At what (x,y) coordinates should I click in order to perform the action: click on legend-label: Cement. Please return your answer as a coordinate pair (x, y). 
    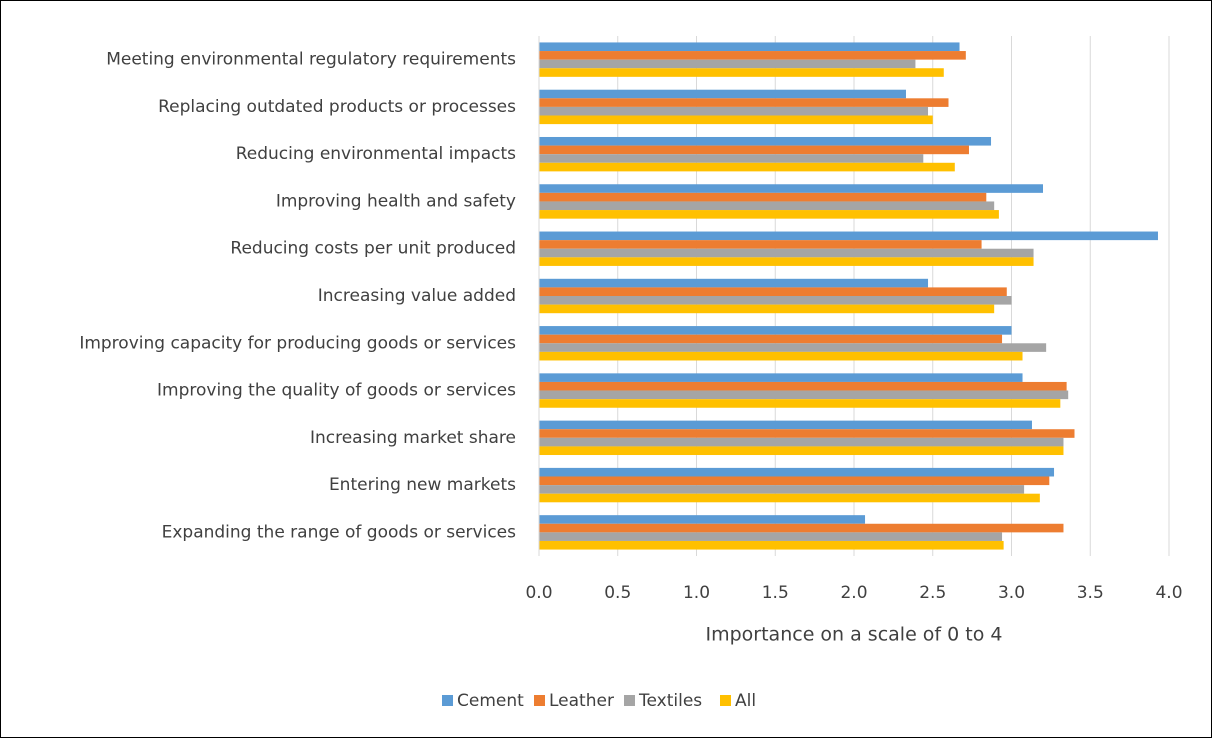
    Looking at the image, I should click on (490, 701).